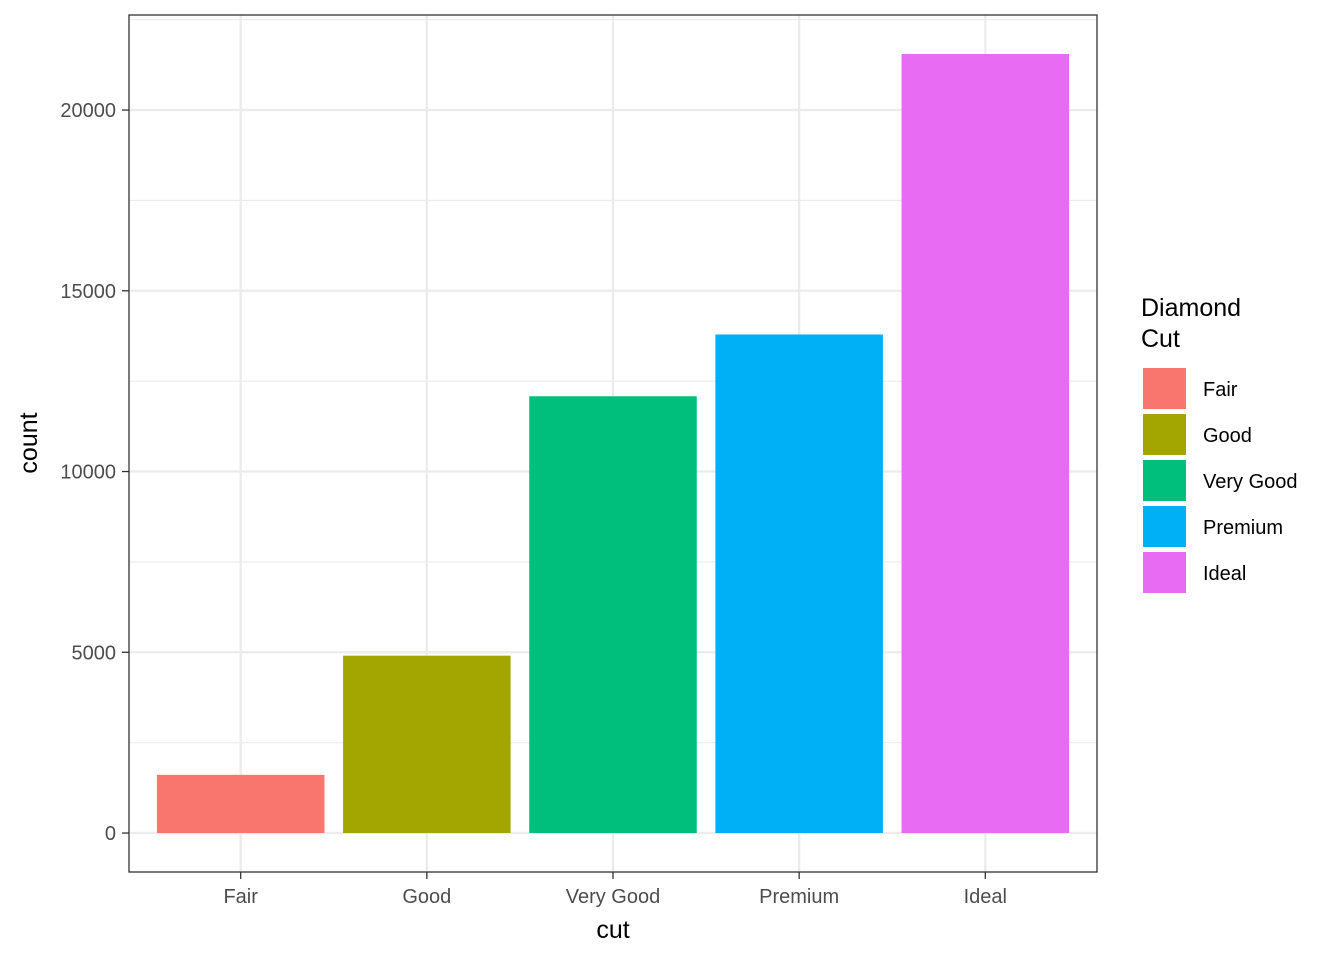 Image resolution: width=1344 pixels, height=960 pixels. I want to click on legend-key-fair, so click(1164, 388).